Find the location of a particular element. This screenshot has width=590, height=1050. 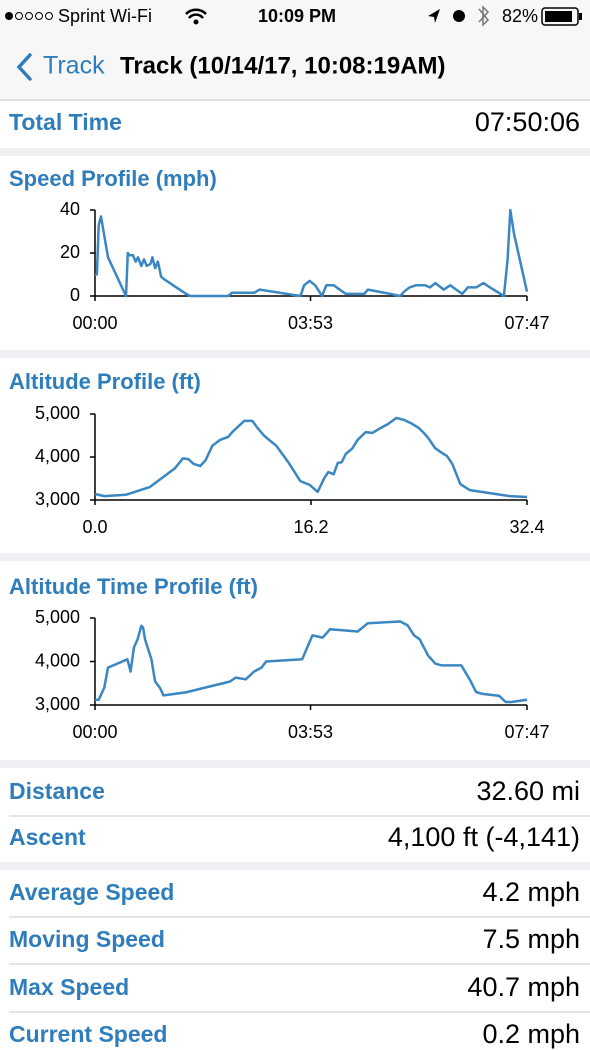

y-tick-label: 20 is located at coordinates (70, 252).